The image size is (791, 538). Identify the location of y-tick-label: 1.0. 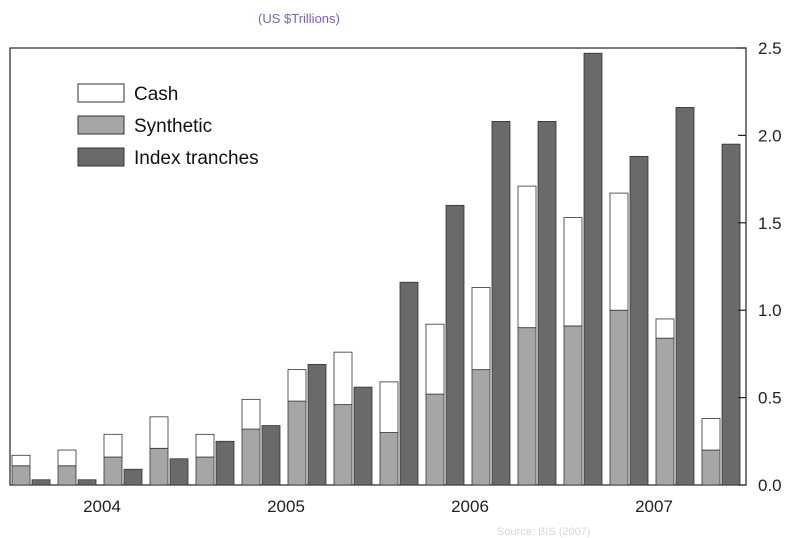
(770, 310).